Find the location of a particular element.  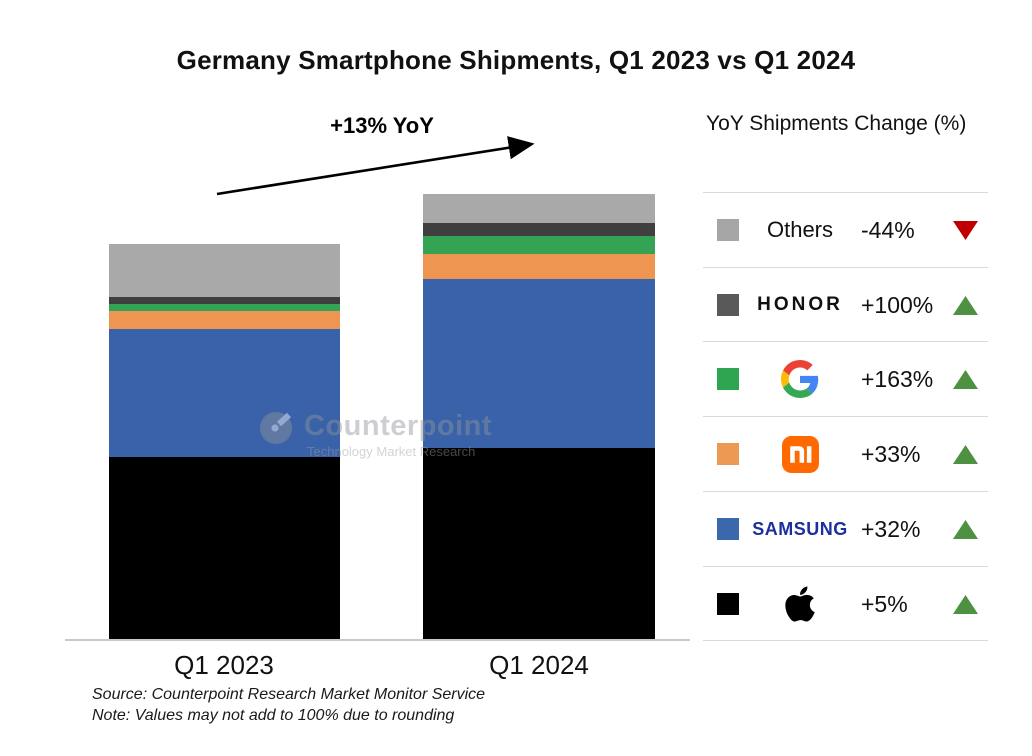

bar-segment-google-q1-2024 is located at coordinates (539, 244).